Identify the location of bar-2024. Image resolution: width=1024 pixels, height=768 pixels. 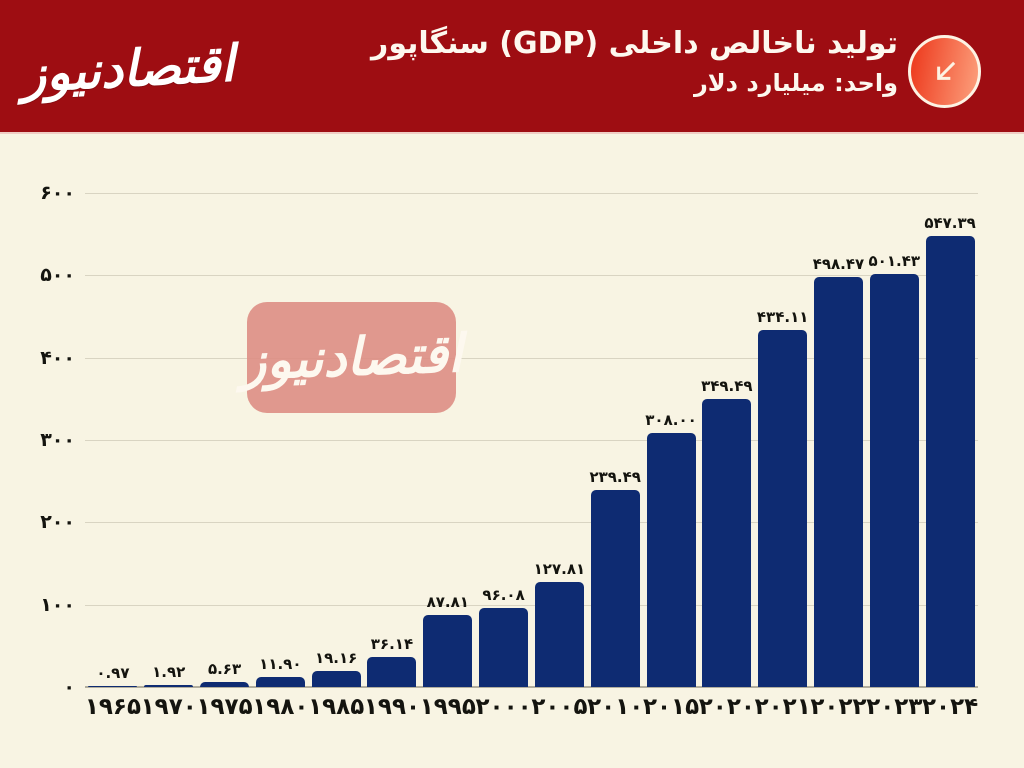
(950, 461).